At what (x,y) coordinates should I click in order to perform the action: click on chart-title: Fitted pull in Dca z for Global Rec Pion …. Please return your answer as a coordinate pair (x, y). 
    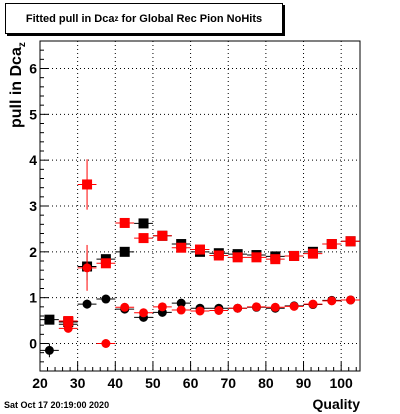
    Looking at the image, I should click on (144, 18).